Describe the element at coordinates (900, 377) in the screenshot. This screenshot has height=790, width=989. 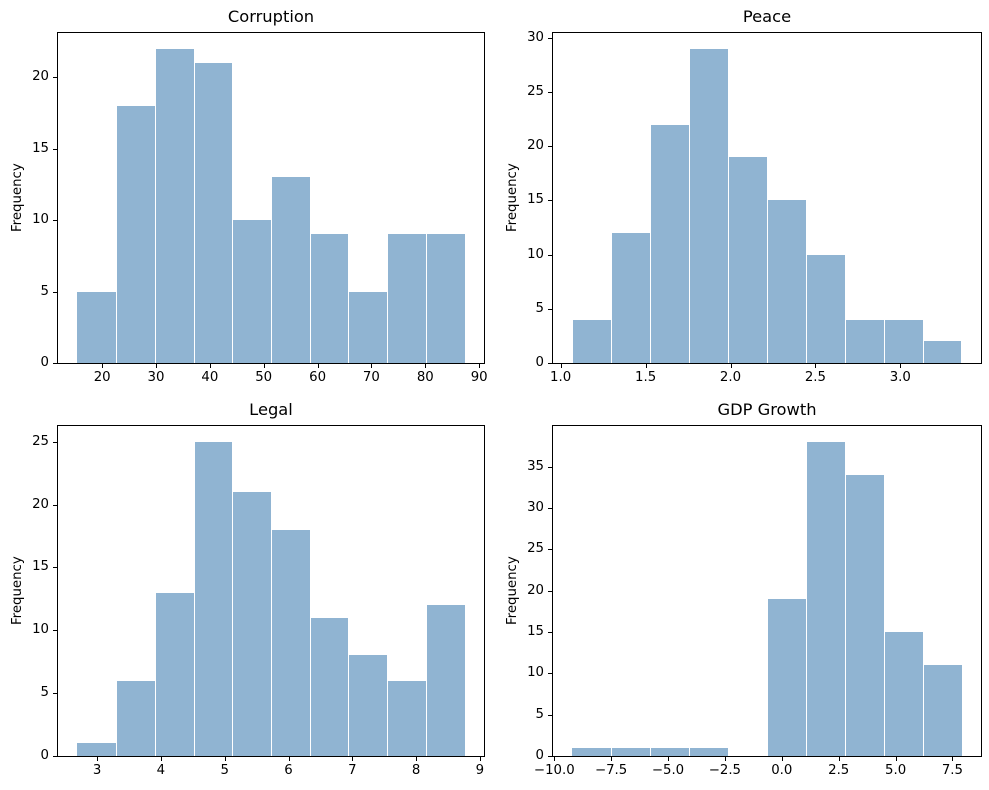
I see `x-tick-label: 3.0` at that location.